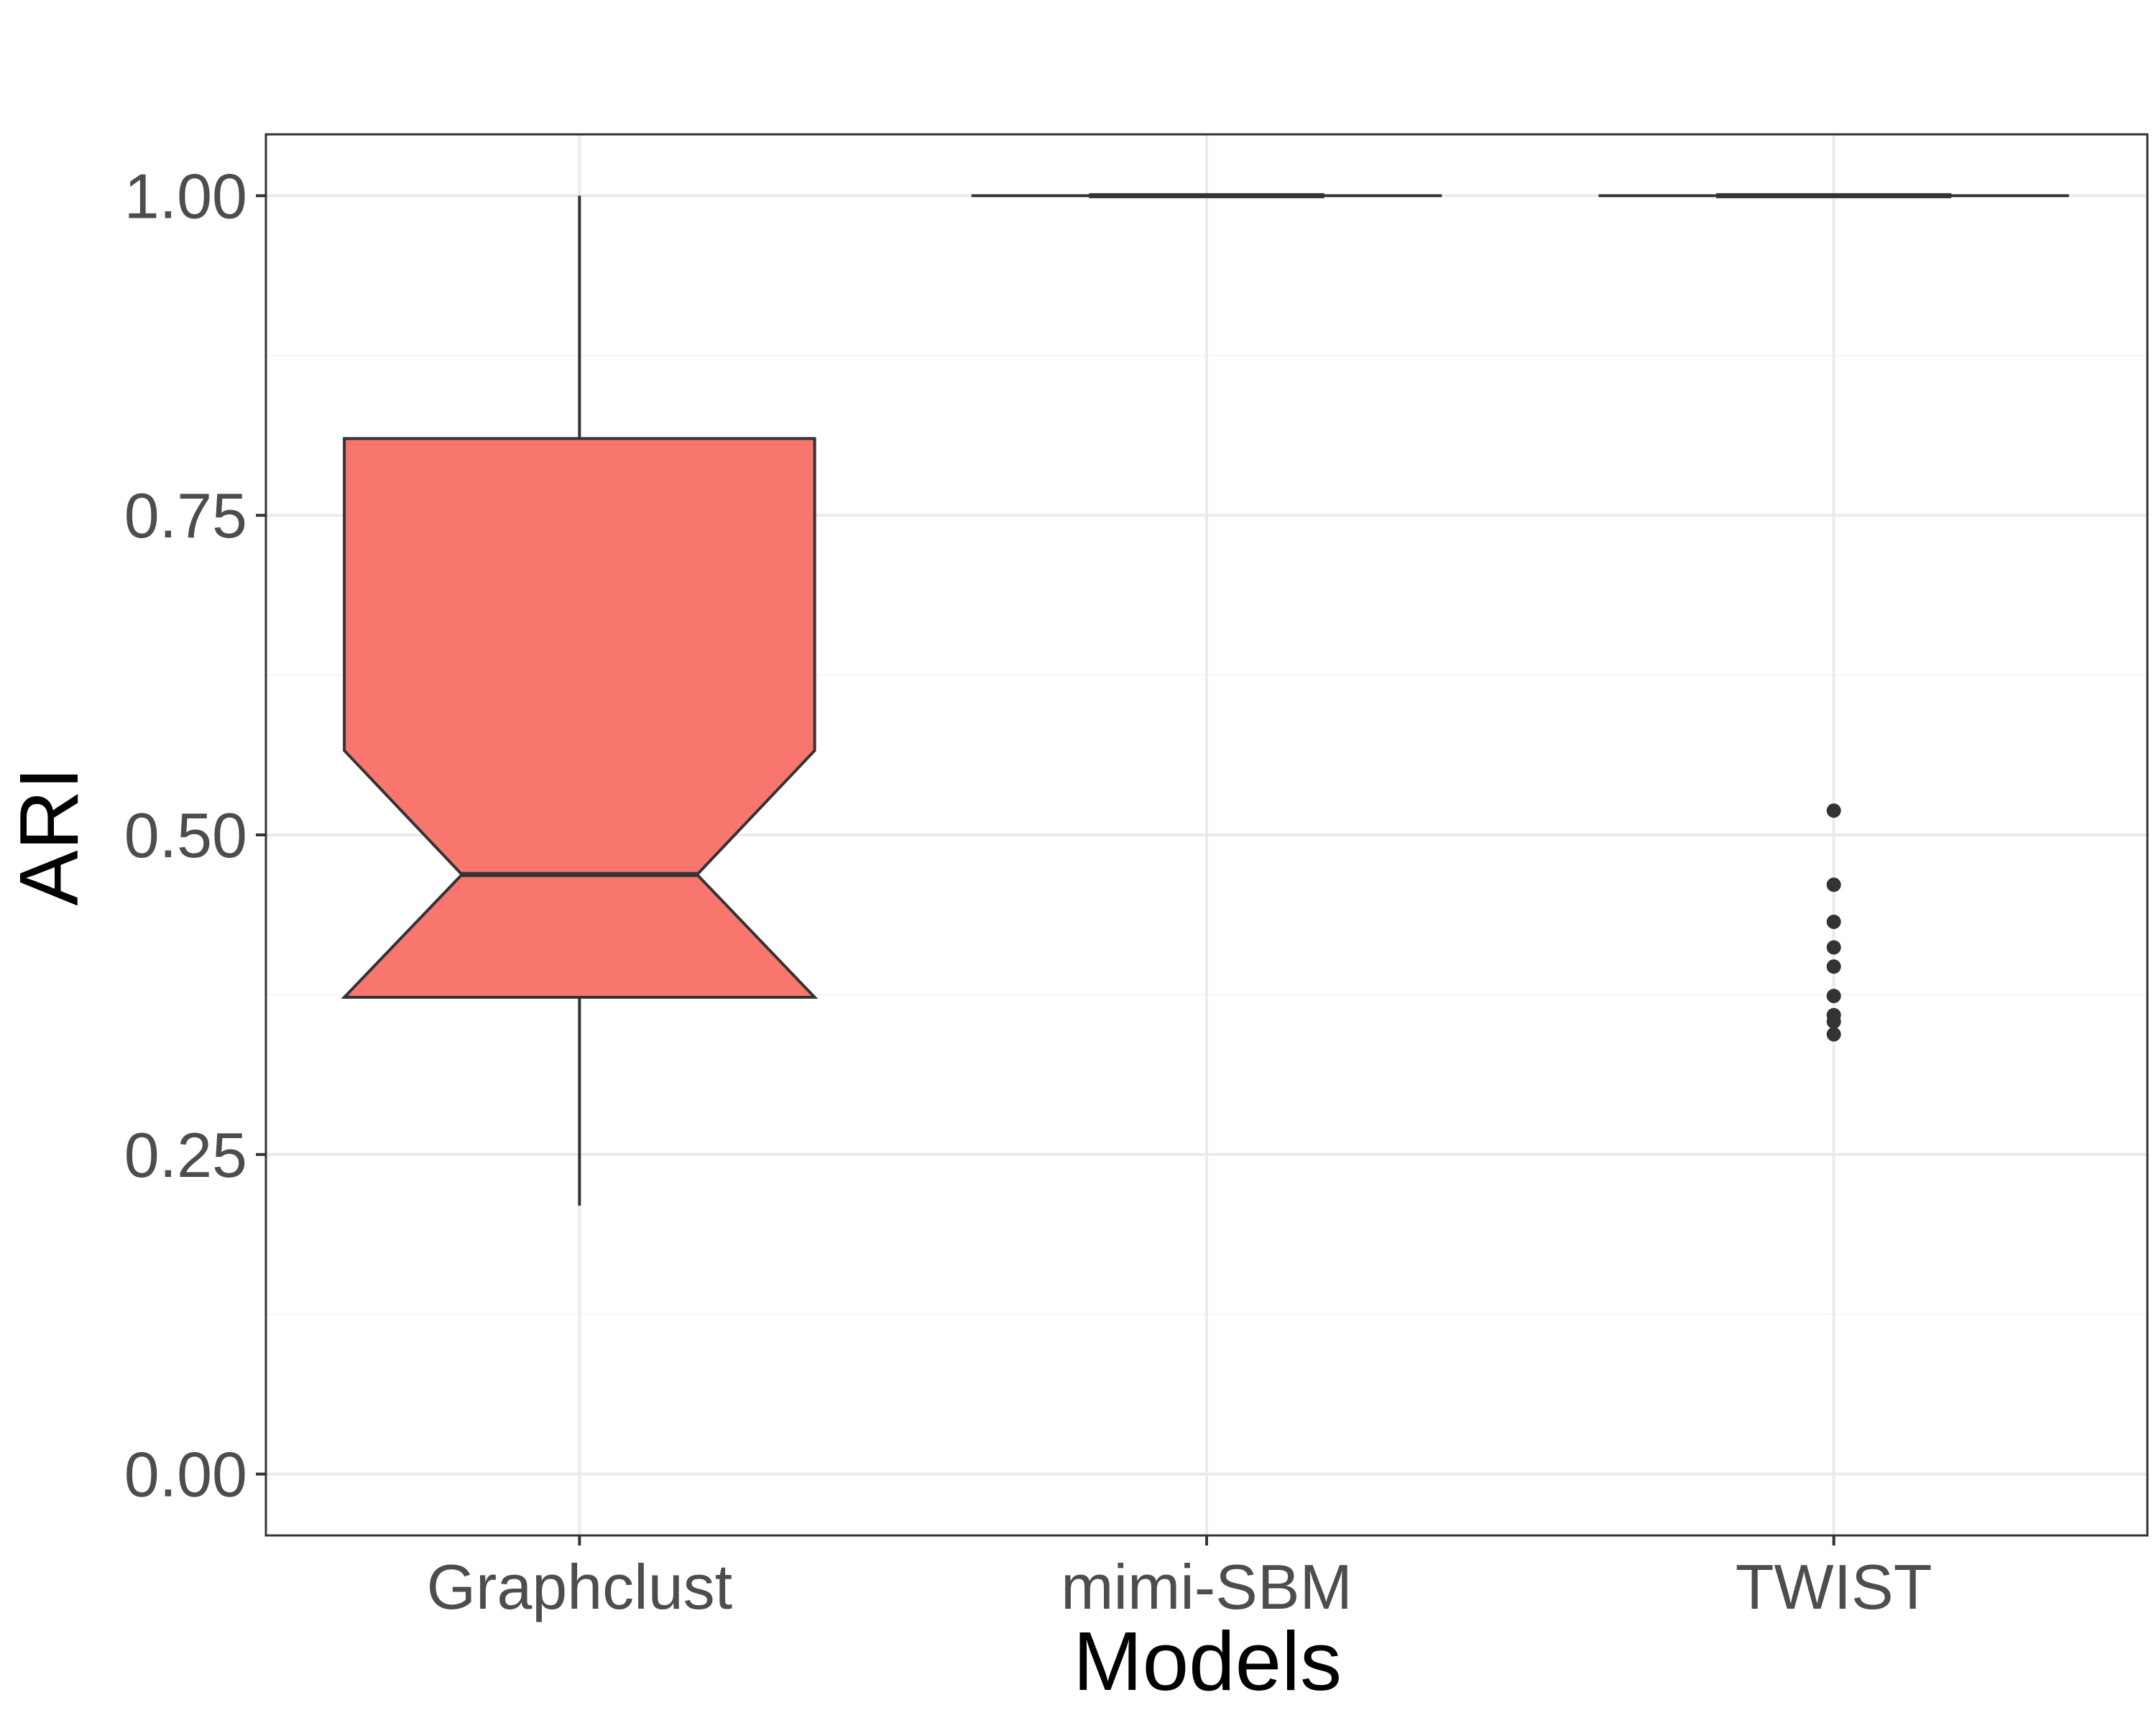 This screenshot has height=1728, width=2156. I want to click on x-tick-label: TWIST, so click(1834, 1586).